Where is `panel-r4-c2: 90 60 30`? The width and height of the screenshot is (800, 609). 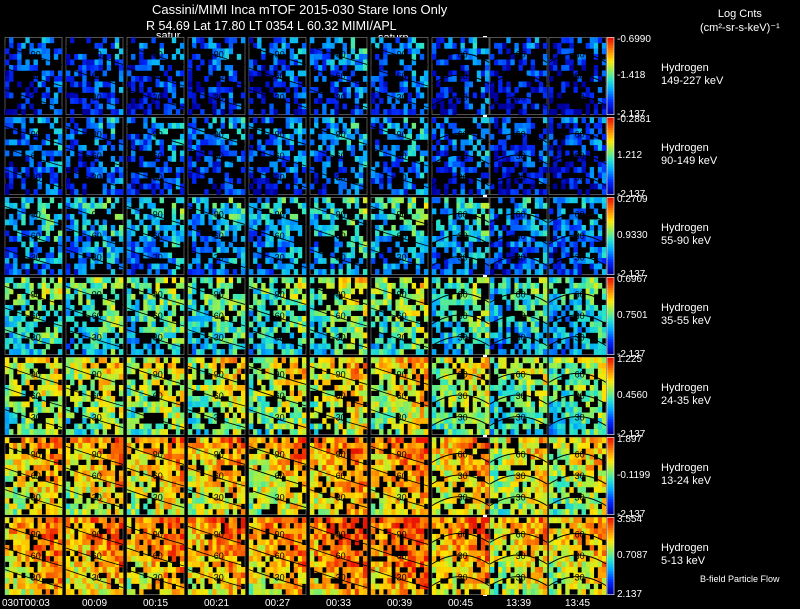 panel-r4-c2: 90 60 30 is located at coordinates (155, 396).